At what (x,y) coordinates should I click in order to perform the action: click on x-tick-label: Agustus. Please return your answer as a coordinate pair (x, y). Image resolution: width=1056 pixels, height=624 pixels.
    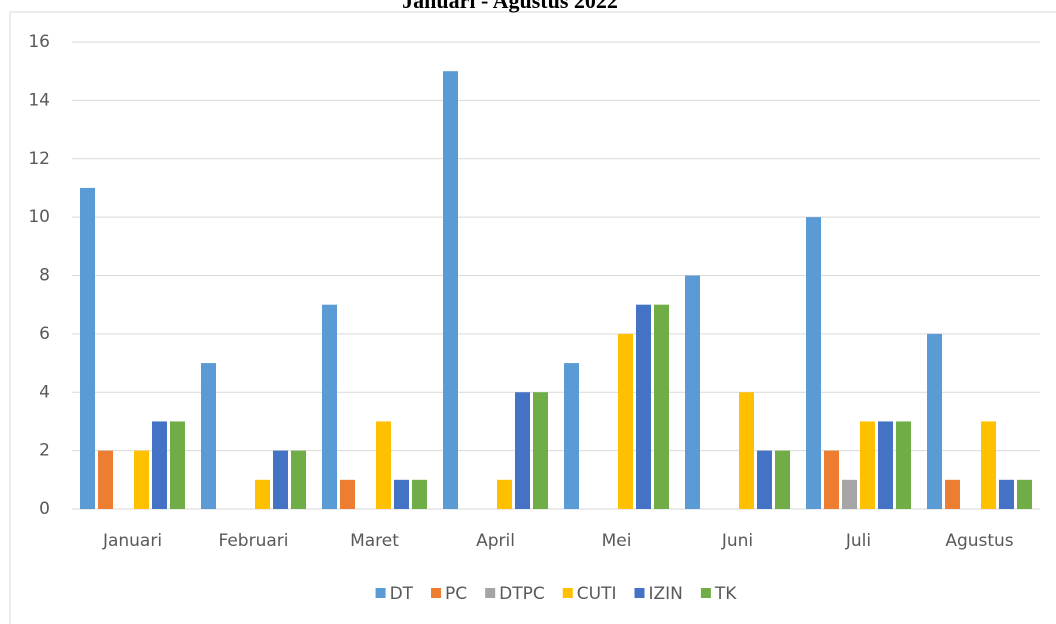
    Looking at the image, I should click on (979, 541).